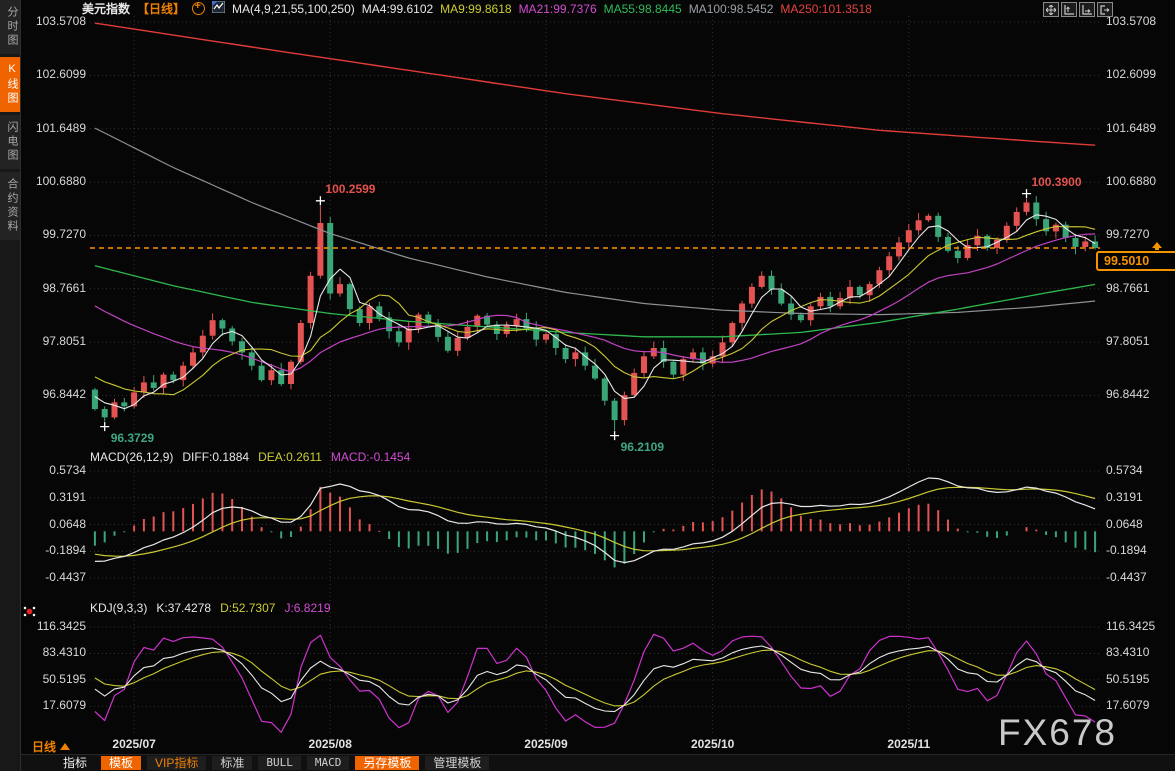 The image size is (1175, 771). Describe the element at coordinates (161, 9) in the screenshot. I see `period-tag: 【日线】` at that location.